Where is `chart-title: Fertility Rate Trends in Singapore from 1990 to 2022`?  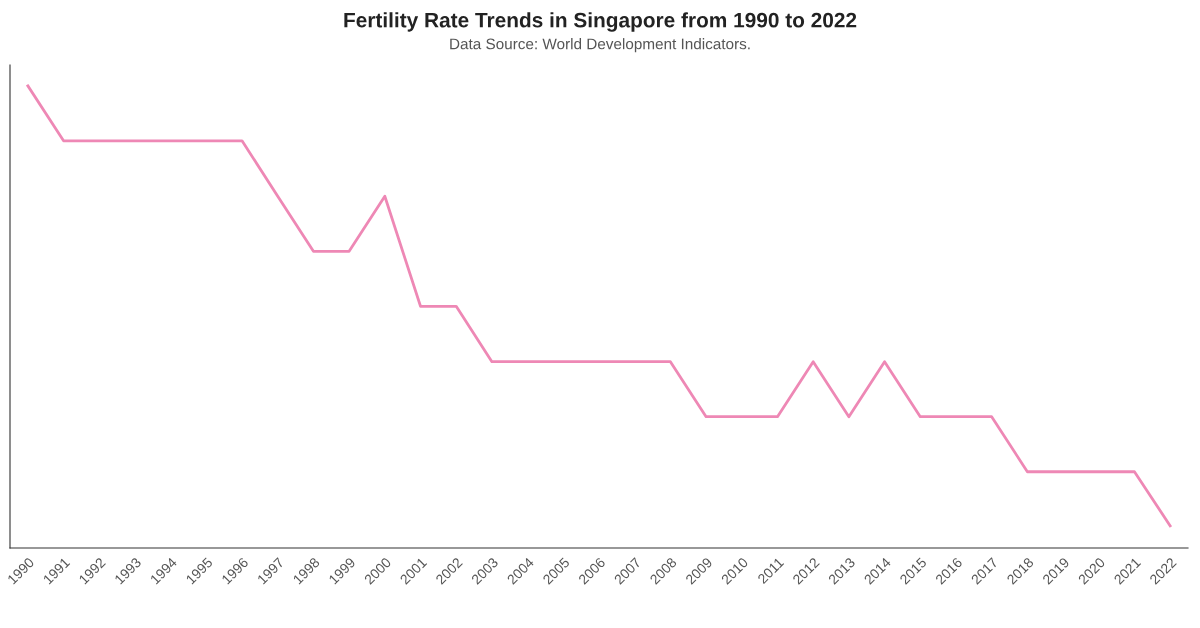
chart-title: Fertility Rate Trends in Singapore from 1990 to 2022 is located at coordinates (600, 22).